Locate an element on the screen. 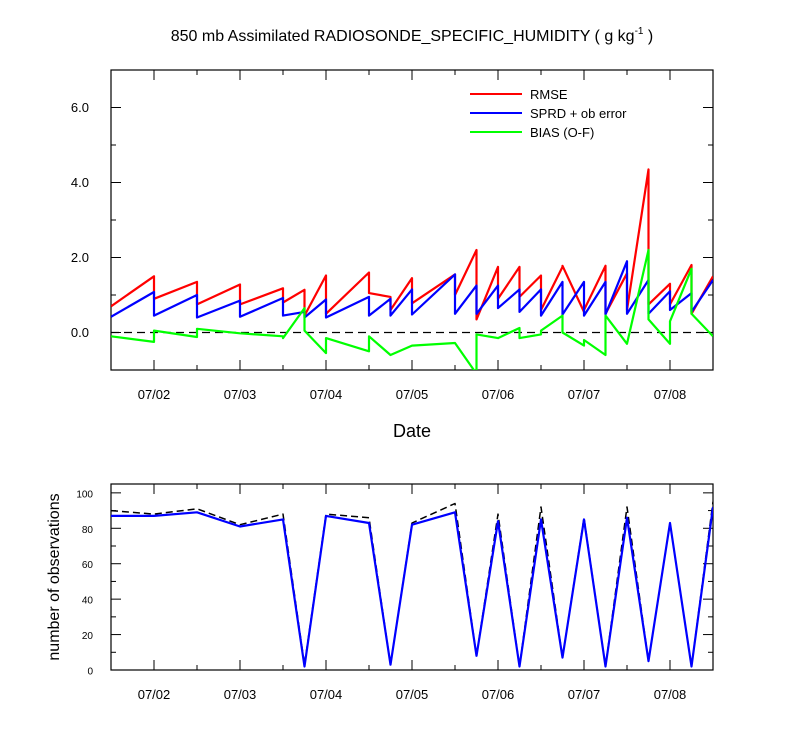 Image resolution: width=800 pixels, height=750 pixels. bottom-x-tick-label: 07/05 is located at coordinates (412, 694).